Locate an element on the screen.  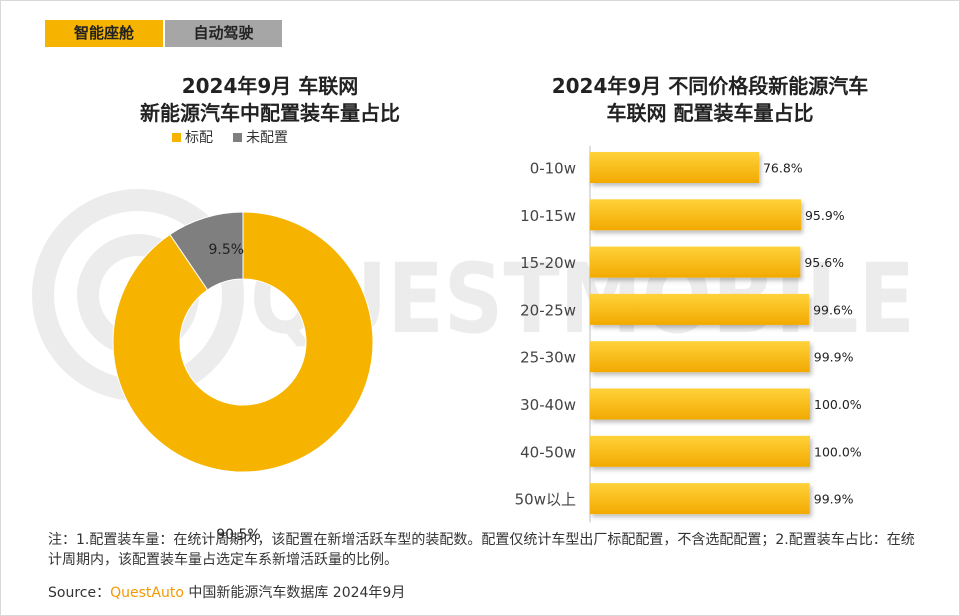
donut-title-line1: 2024年9月 车联网 is located at coordinates (270, 86).